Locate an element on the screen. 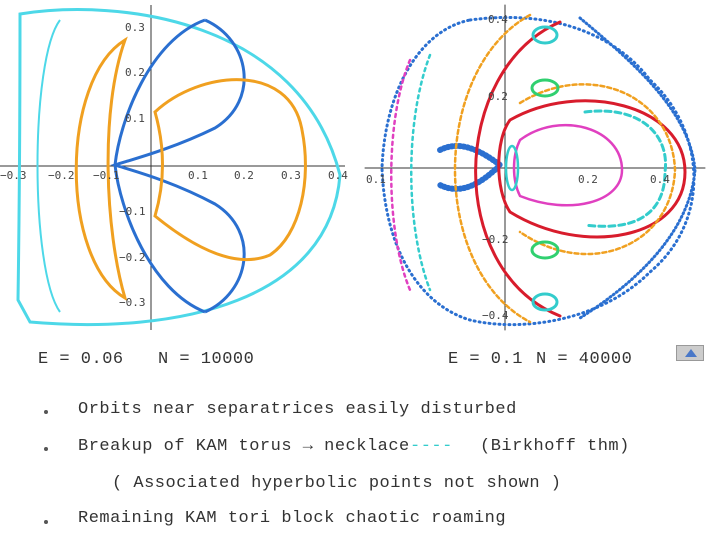  chaotic-sea is located at coordinates (637, 168).